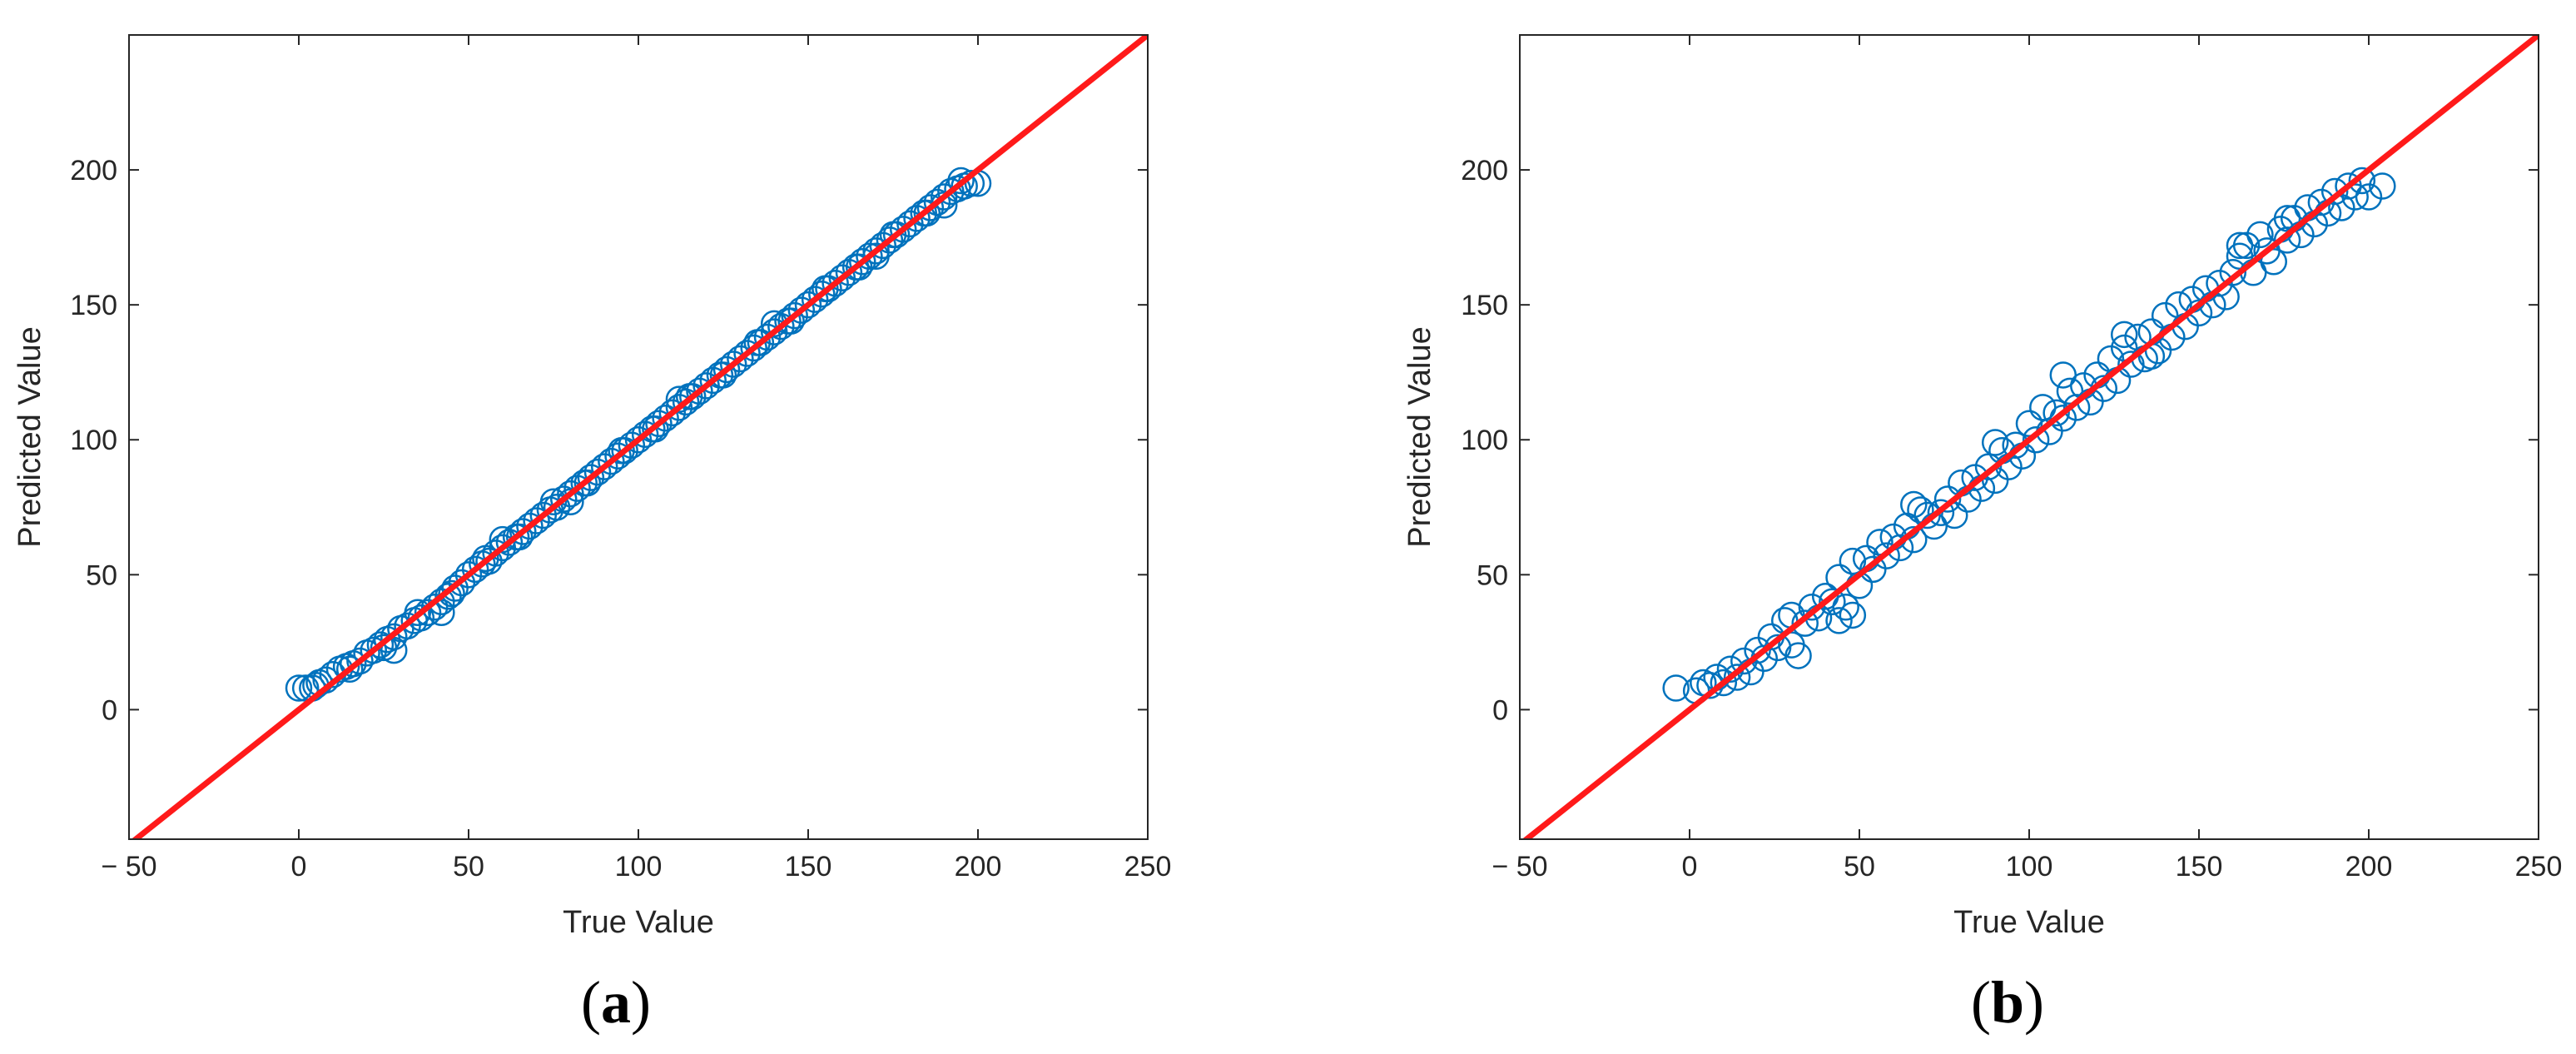 This screenshot has height=1054, width=2576. Describe the element at coordinates (1500, 710) in the screenshot. I see `y-tick-label-b: 0` at that location.